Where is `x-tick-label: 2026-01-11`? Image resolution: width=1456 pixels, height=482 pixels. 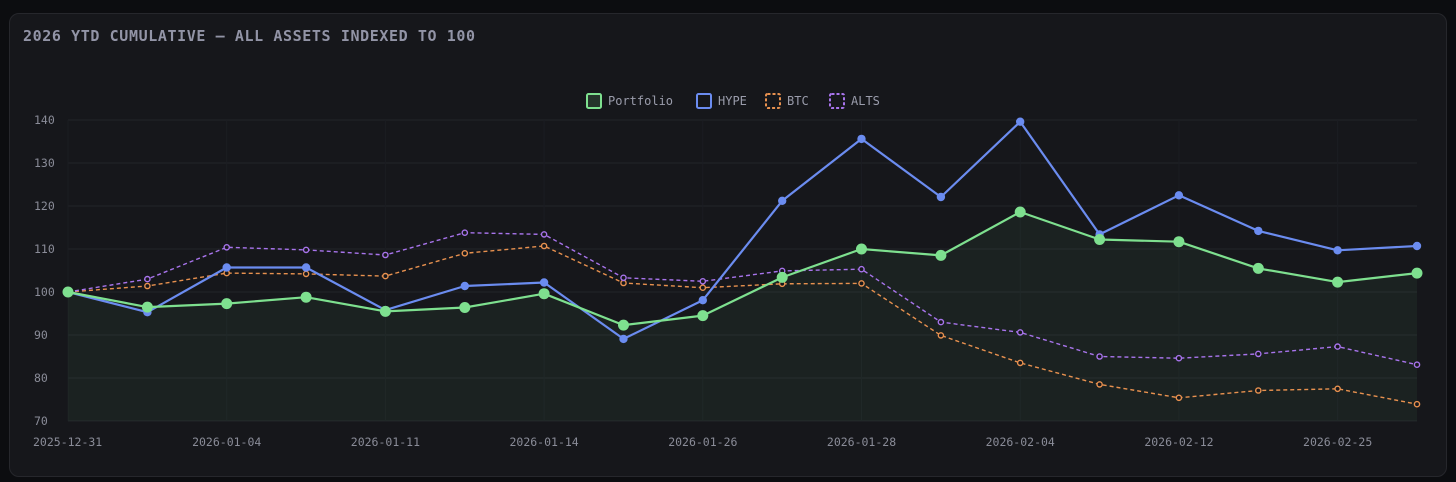 x-tick-label: 2026-01-11 is located at coordinates (385, 442).